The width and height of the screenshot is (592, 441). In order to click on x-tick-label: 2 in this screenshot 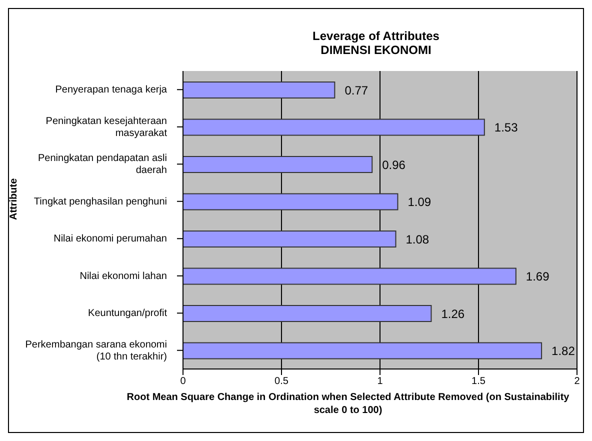, I will do `click(577, 382)`.